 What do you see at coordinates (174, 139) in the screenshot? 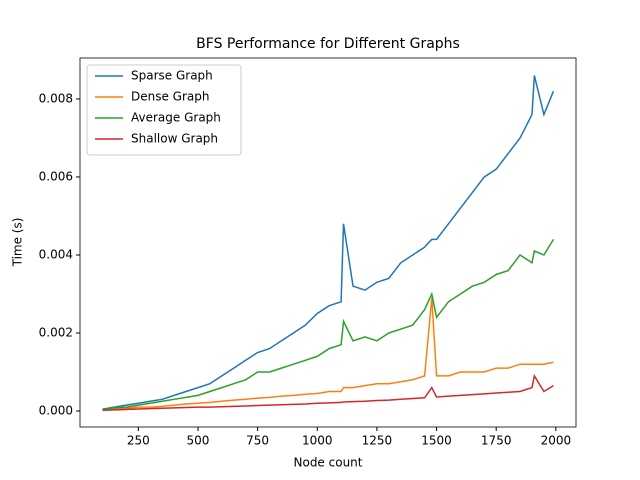
I see `legend-label: Shallow Graph` at bounding box center [174, 139].